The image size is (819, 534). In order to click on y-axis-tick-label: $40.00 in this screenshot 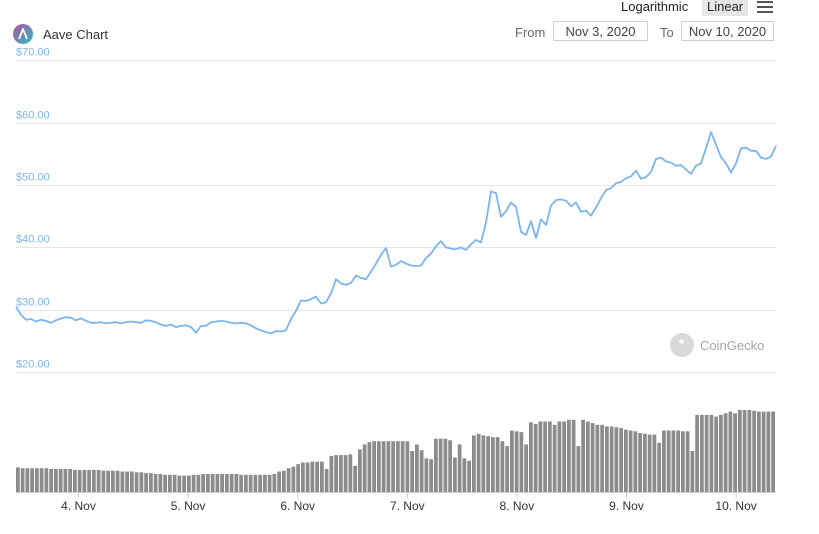, I will do `click(33, 240)`.